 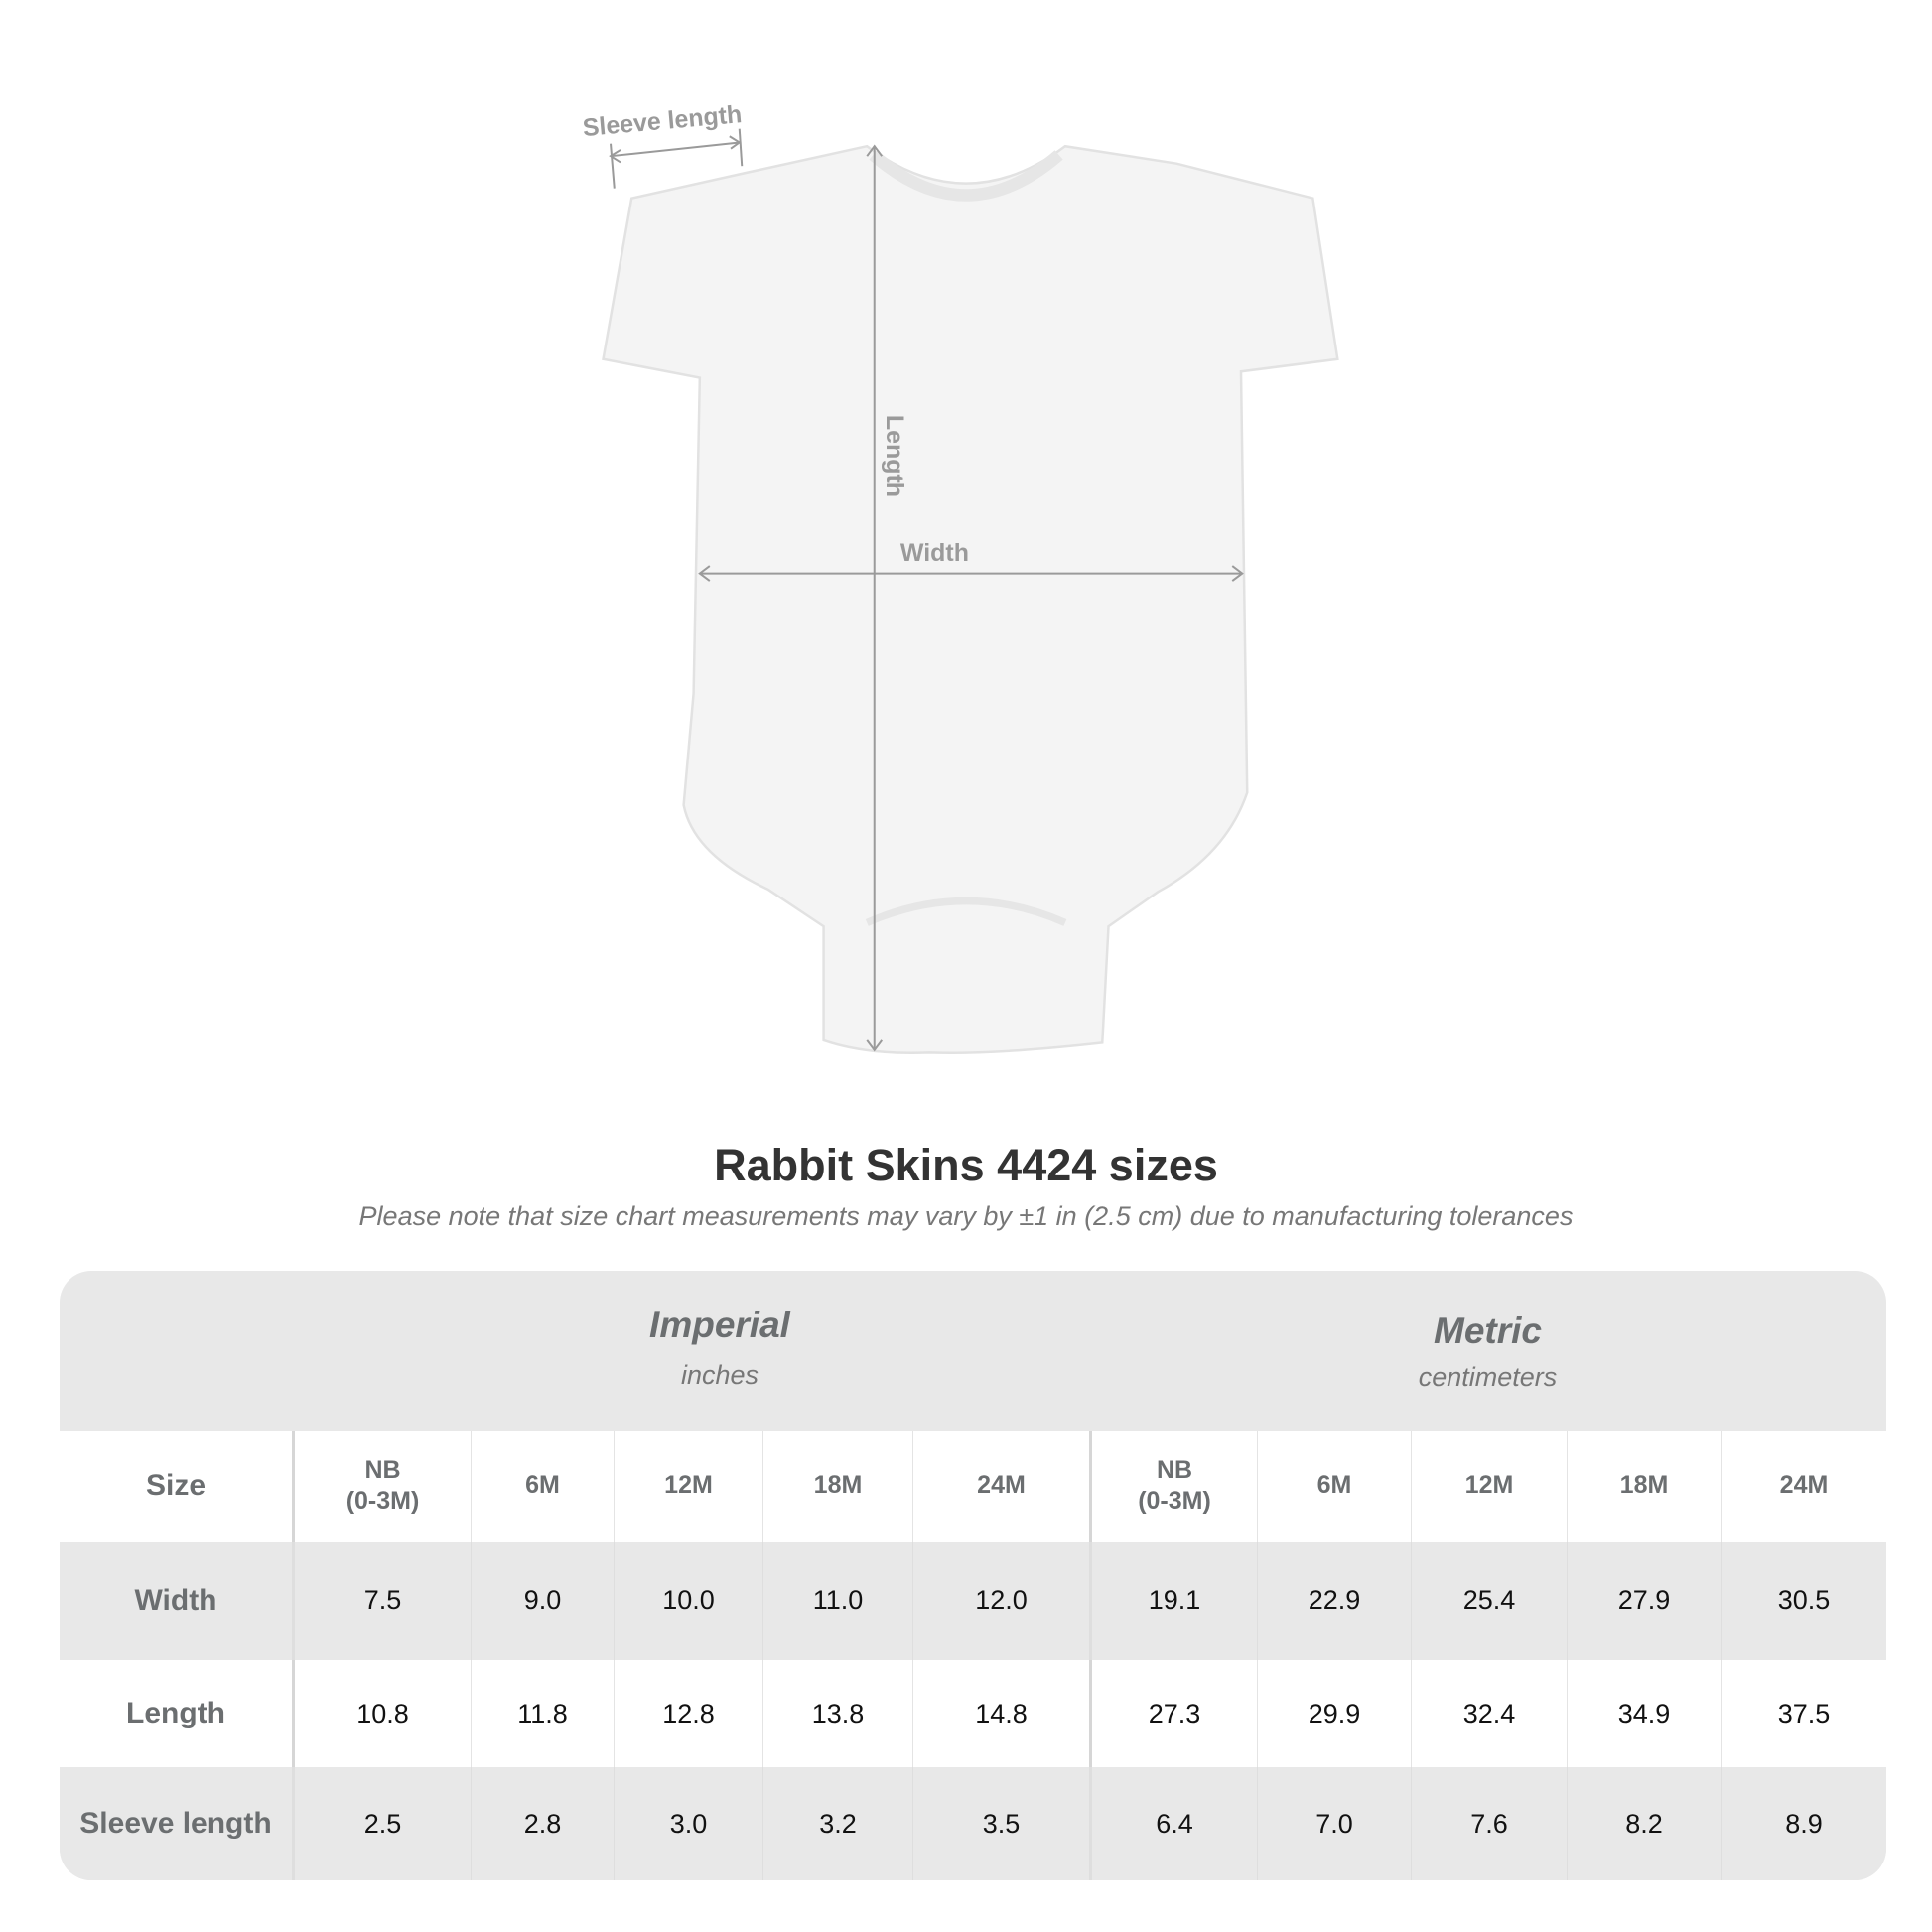 What do you see at coordinates (1000, 1601) in the screenshot?
I see `measurement-cell: 12.0` at bounding box center [1000, 1601].